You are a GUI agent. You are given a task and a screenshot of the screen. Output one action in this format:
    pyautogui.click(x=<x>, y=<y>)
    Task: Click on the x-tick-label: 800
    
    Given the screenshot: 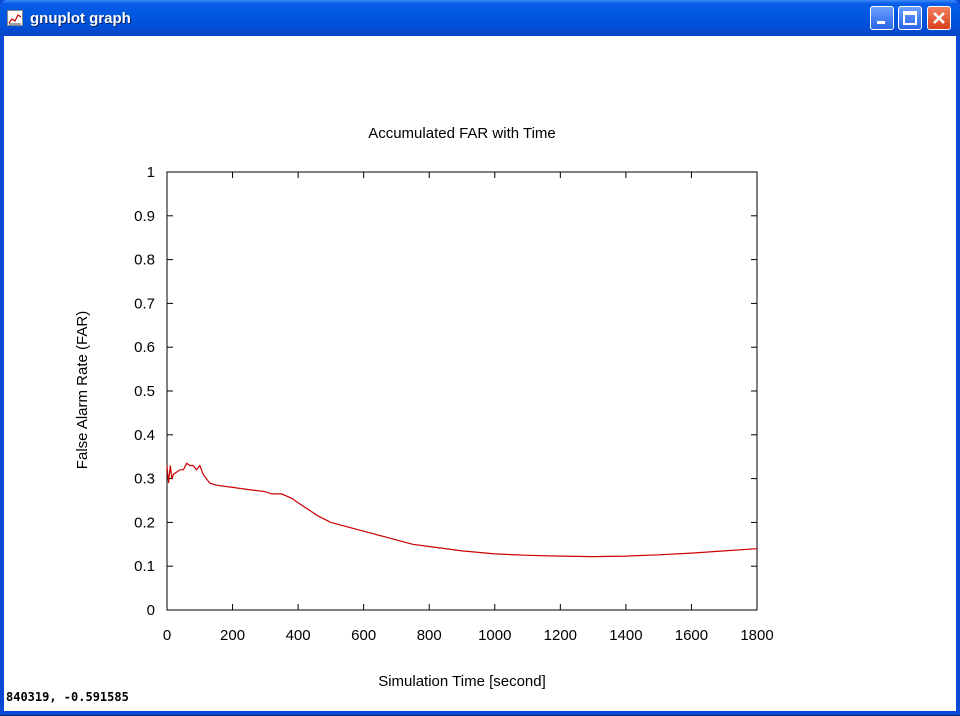 What is the action you would take?
    pyautogui.click(x=429, y=635)
    